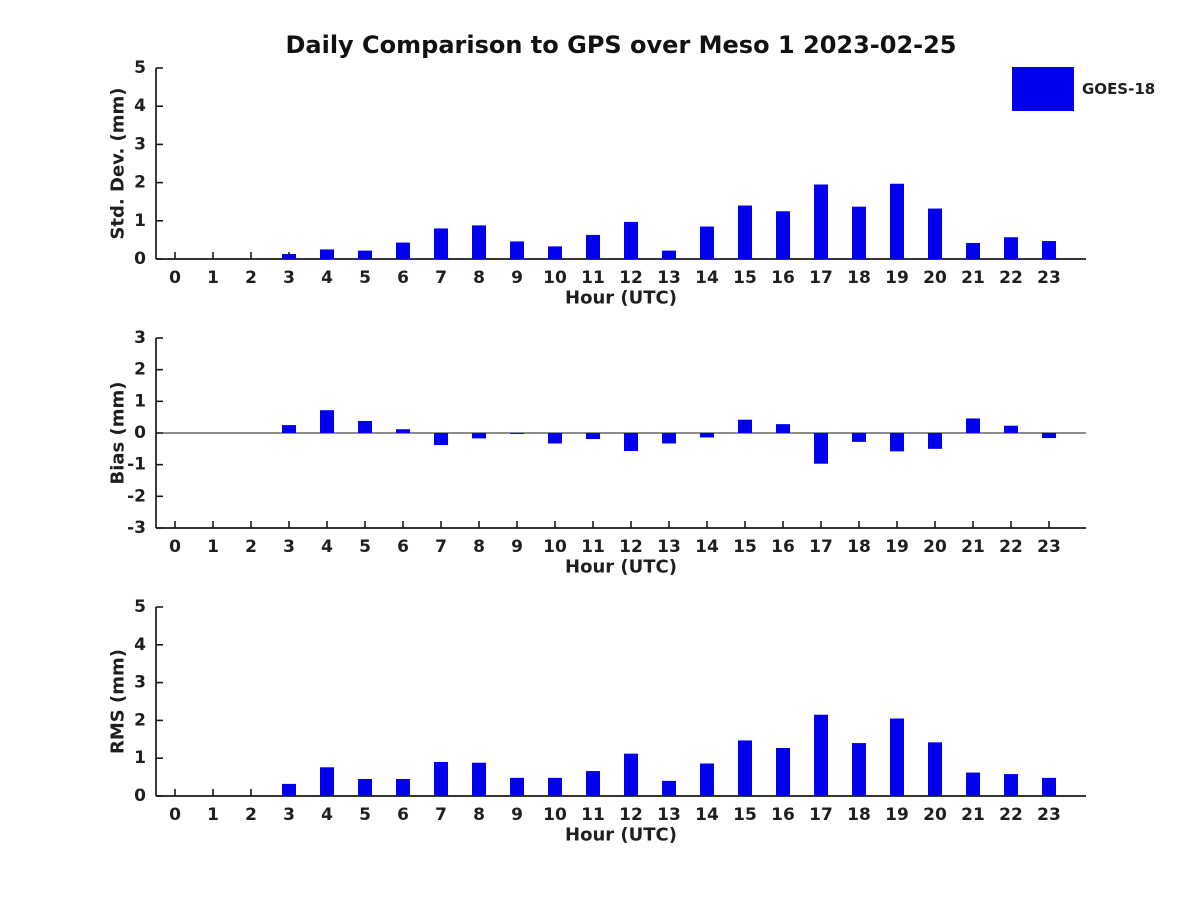 Image resolution: width=1200 pixels, height=900 pixels. What do you see at coordinates (479, 815) in the screenshot?
I see `x-tick-label: 8` at bounding box center [479, 815].